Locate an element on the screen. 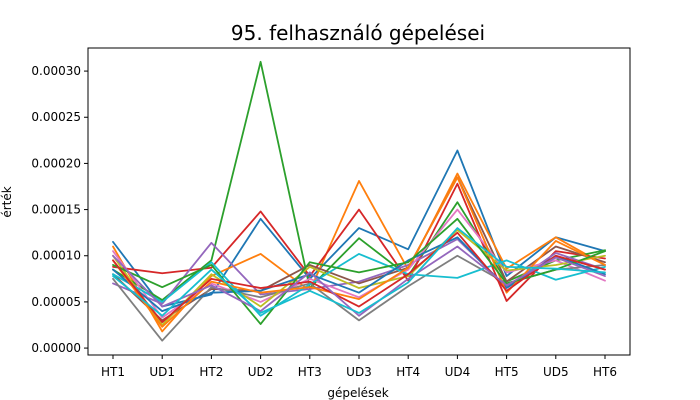 The height and width of the screenshot is (400, 700). y-tick-label: 0.00025 is located at coordinates (56, 117).